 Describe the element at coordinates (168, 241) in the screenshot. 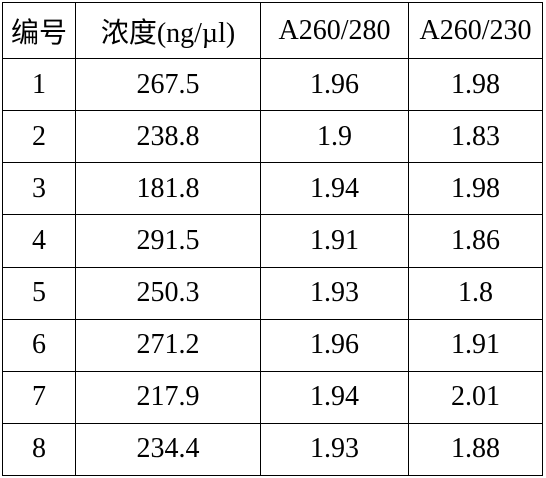

I see `table-cell: 291.5` at that location.